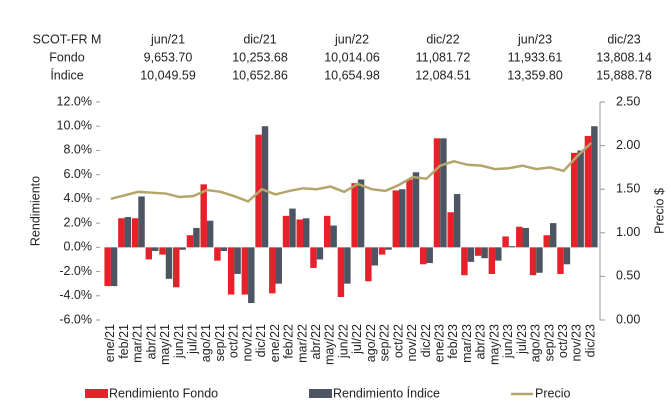 The image size is (670, 412). What do you see at coordinates (259, 39) in the screenshot?
I see `column-header: dic/21` at bounding box center [259, 39].